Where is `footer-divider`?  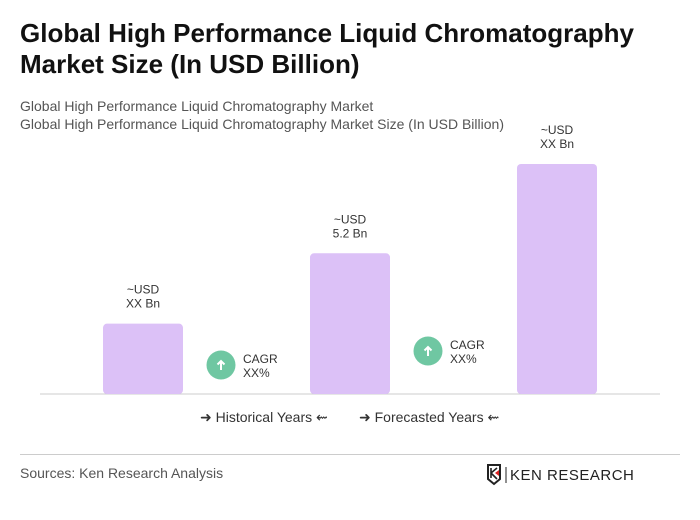 footer-divider is located at coordinates (350, 454).